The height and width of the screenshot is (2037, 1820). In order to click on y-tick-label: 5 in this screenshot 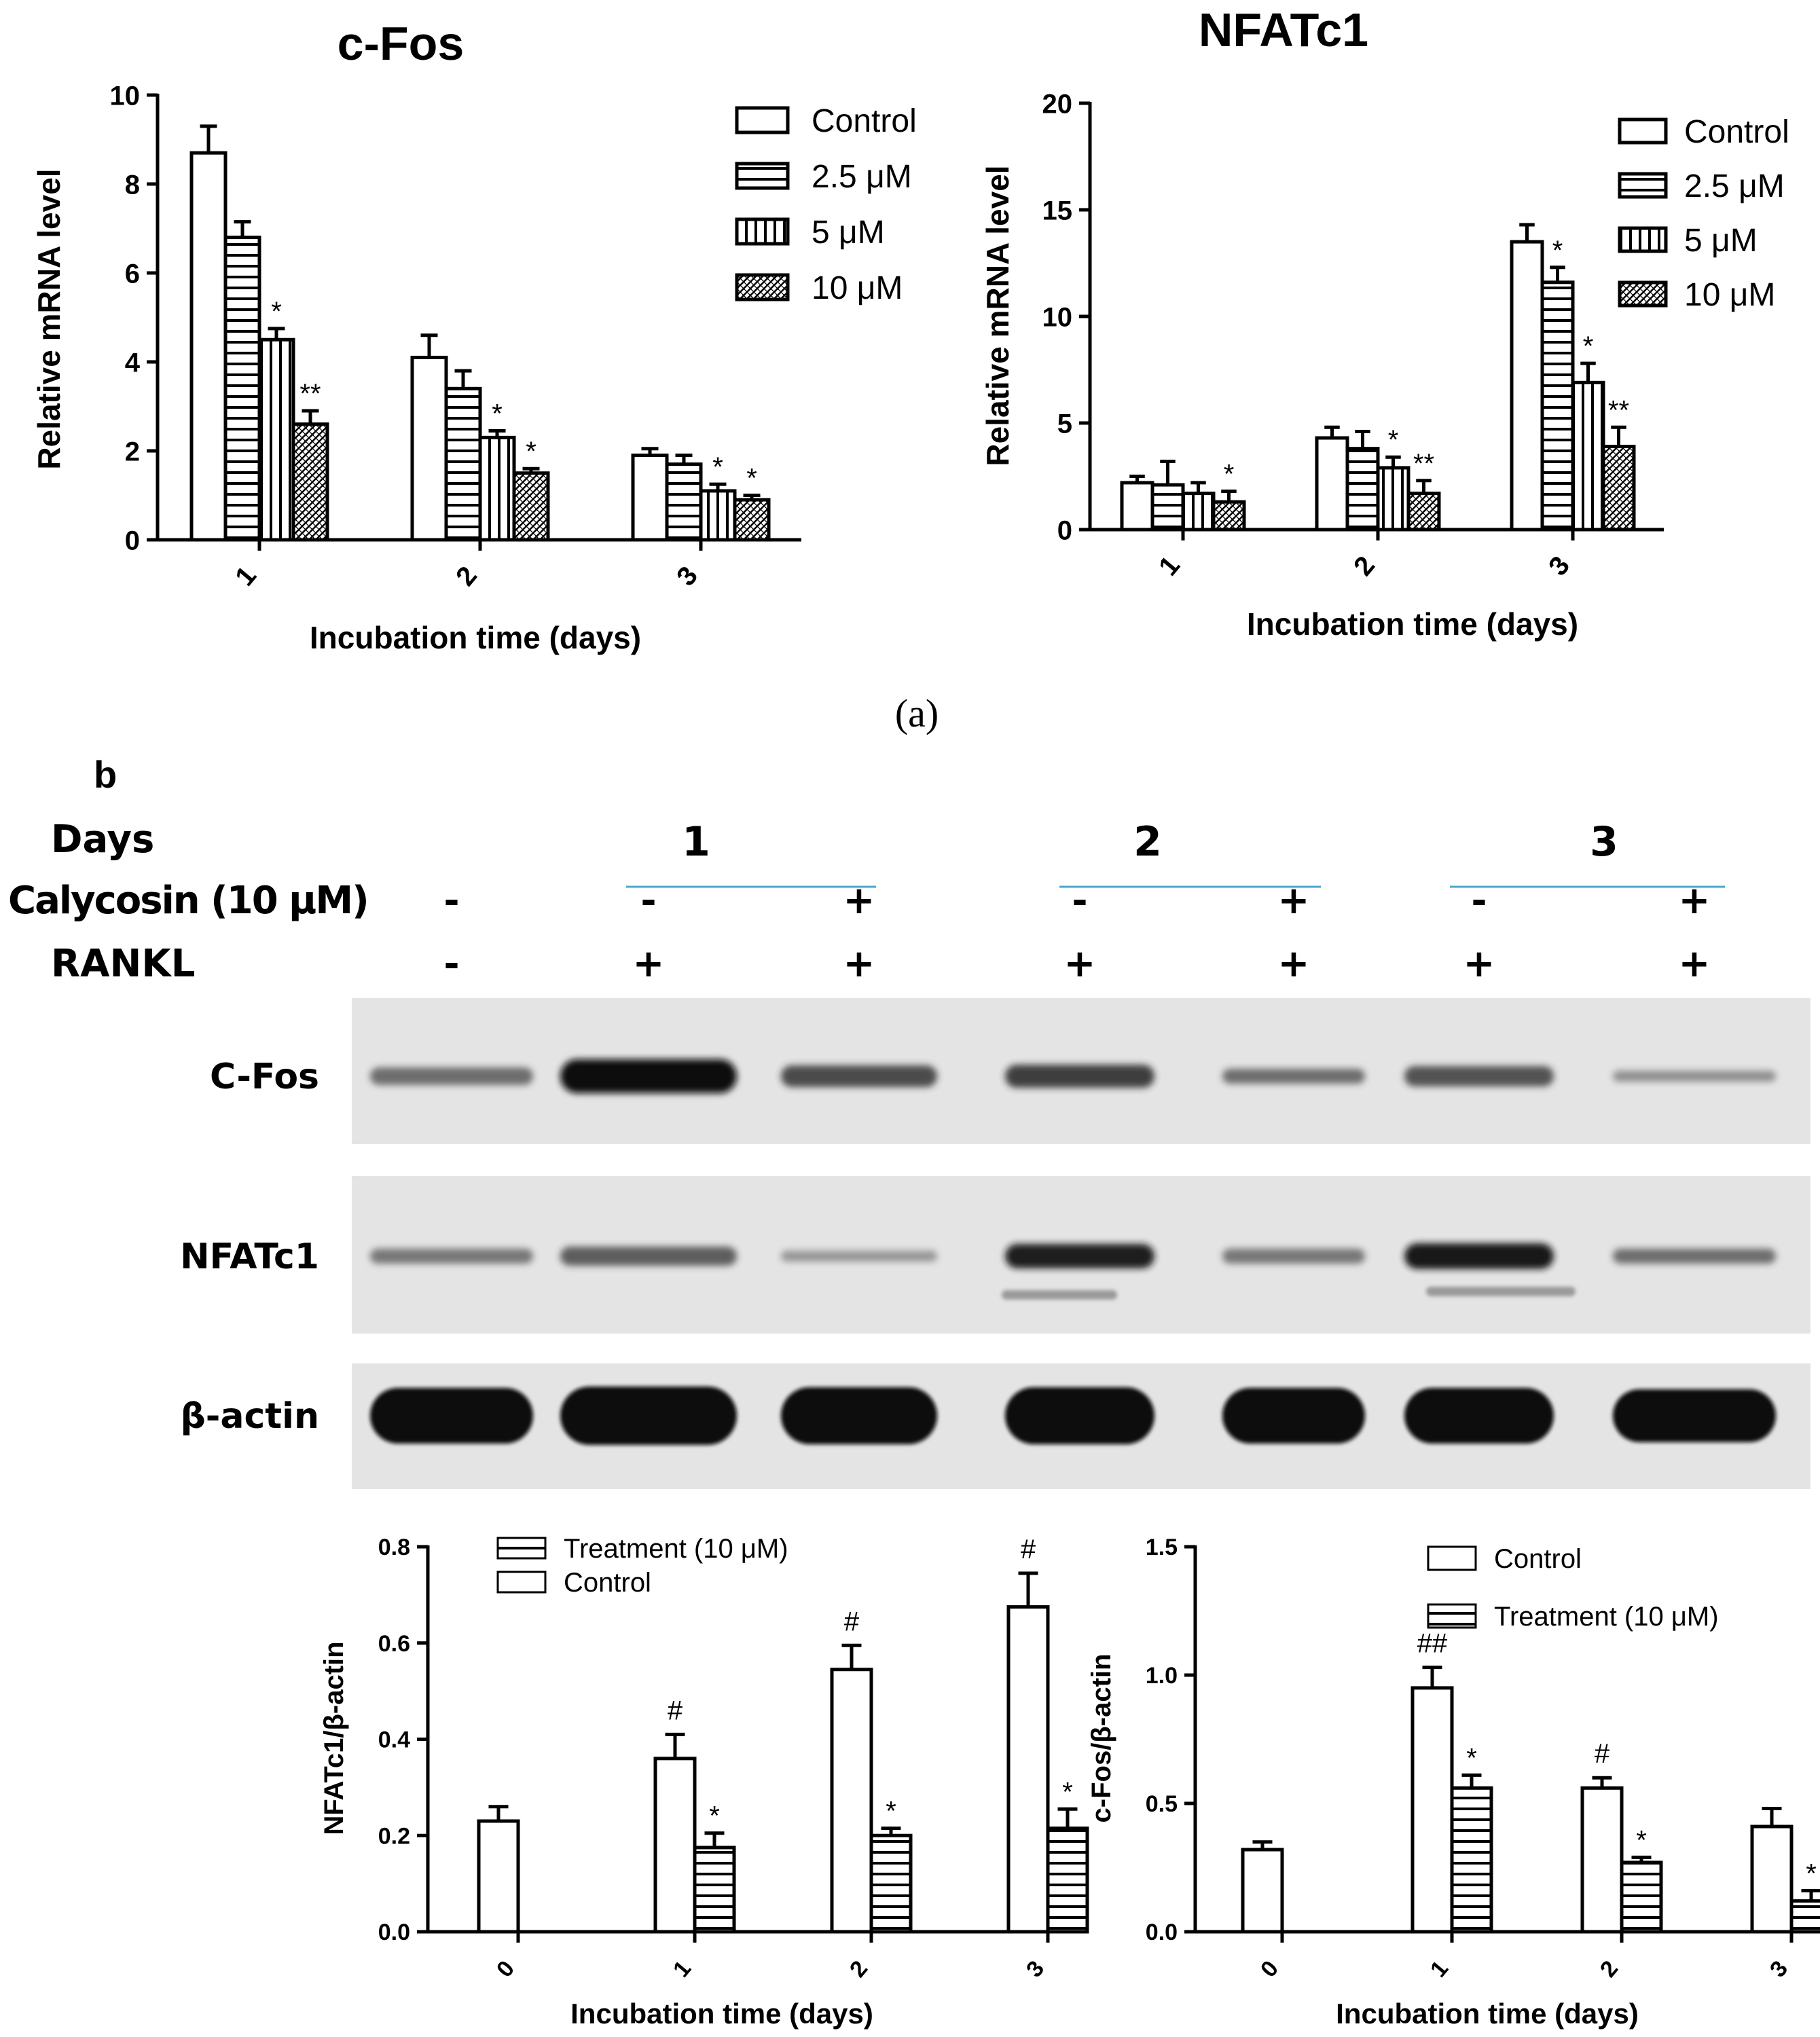, I will do `click(1064, 424)`.